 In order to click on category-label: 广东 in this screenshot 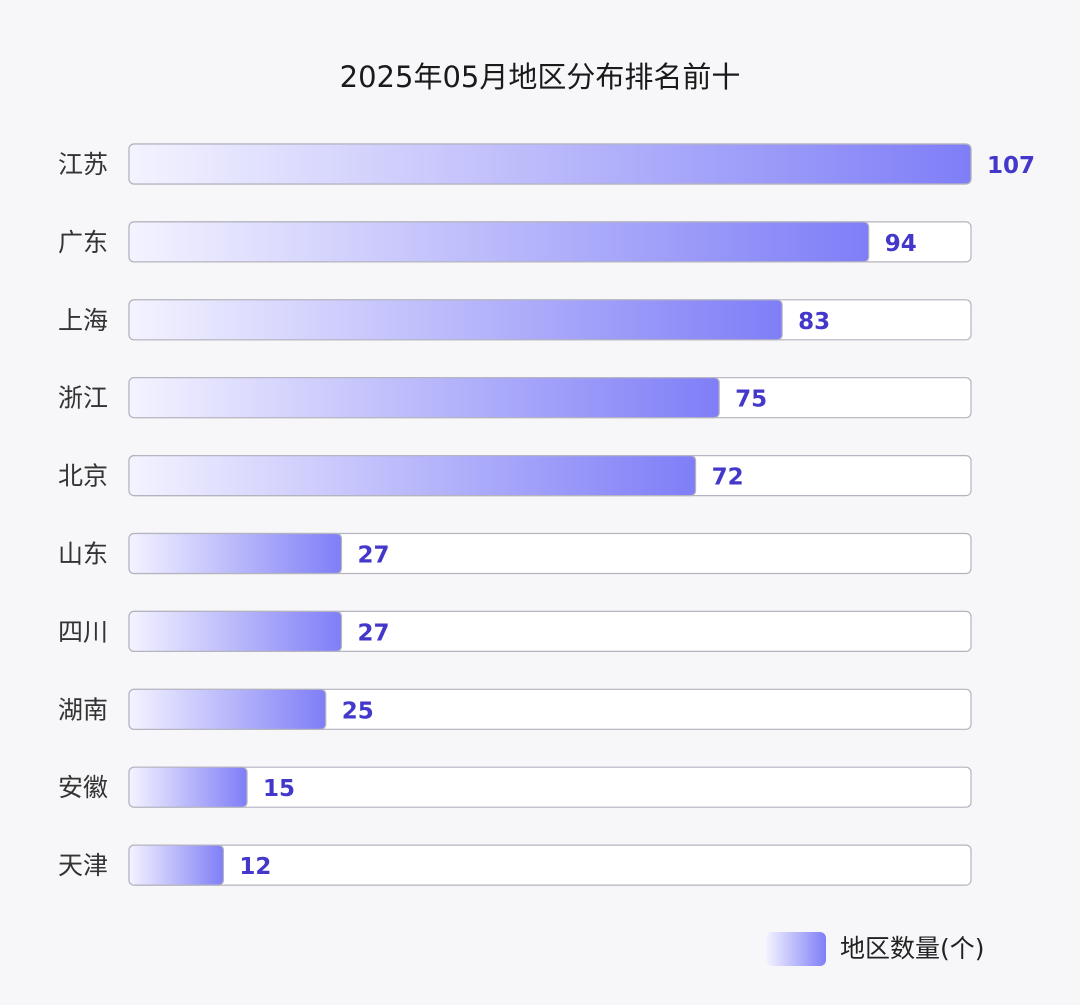, I will do `click(83, 242)`.